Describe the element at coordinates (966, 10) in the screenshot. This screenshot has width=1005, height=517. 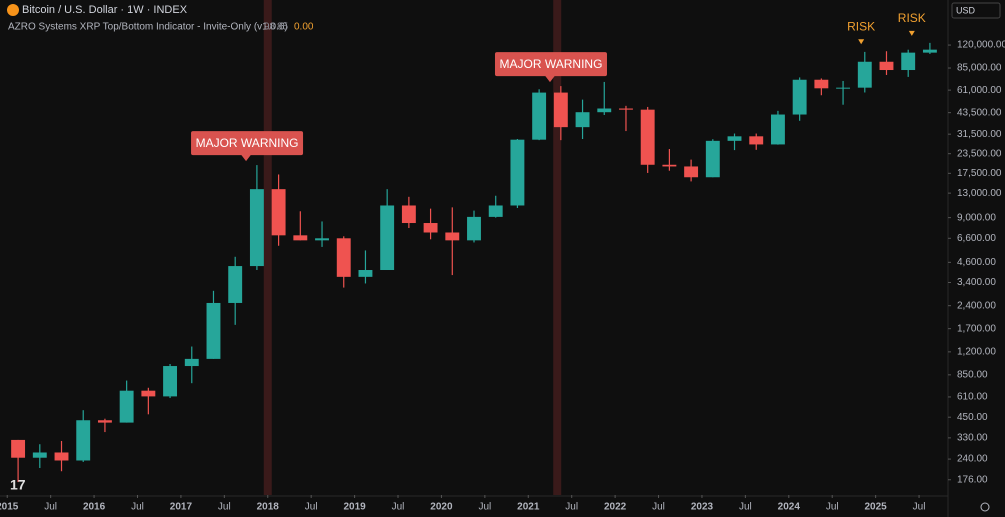
I see `currency-label: USD` at that location.